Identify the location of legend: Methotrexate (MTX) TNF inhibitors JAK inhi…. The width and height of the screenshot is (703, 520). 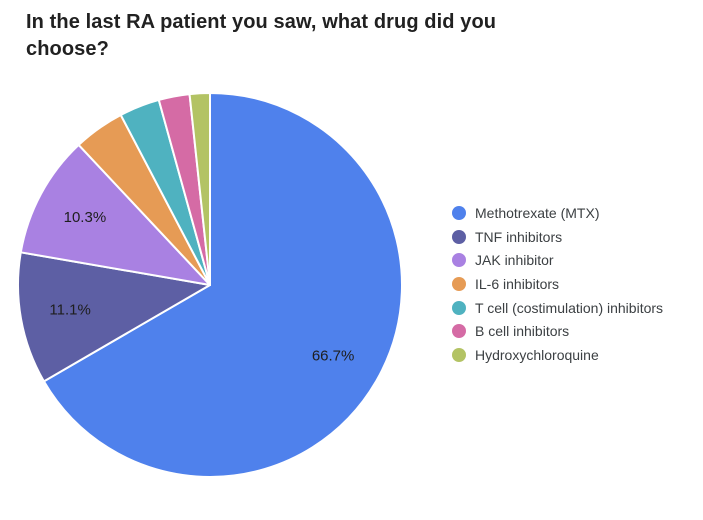
(557, 284).